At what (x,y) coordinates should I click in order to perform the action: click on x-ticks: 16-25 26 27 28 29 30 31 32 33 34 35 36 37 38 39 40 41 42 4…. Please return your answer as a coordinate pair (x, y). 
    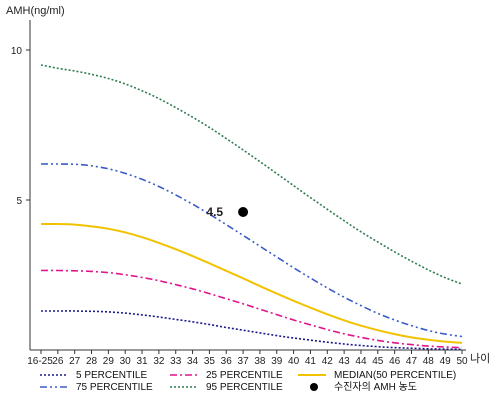
    Looking at the image, I should click on (247, 358).